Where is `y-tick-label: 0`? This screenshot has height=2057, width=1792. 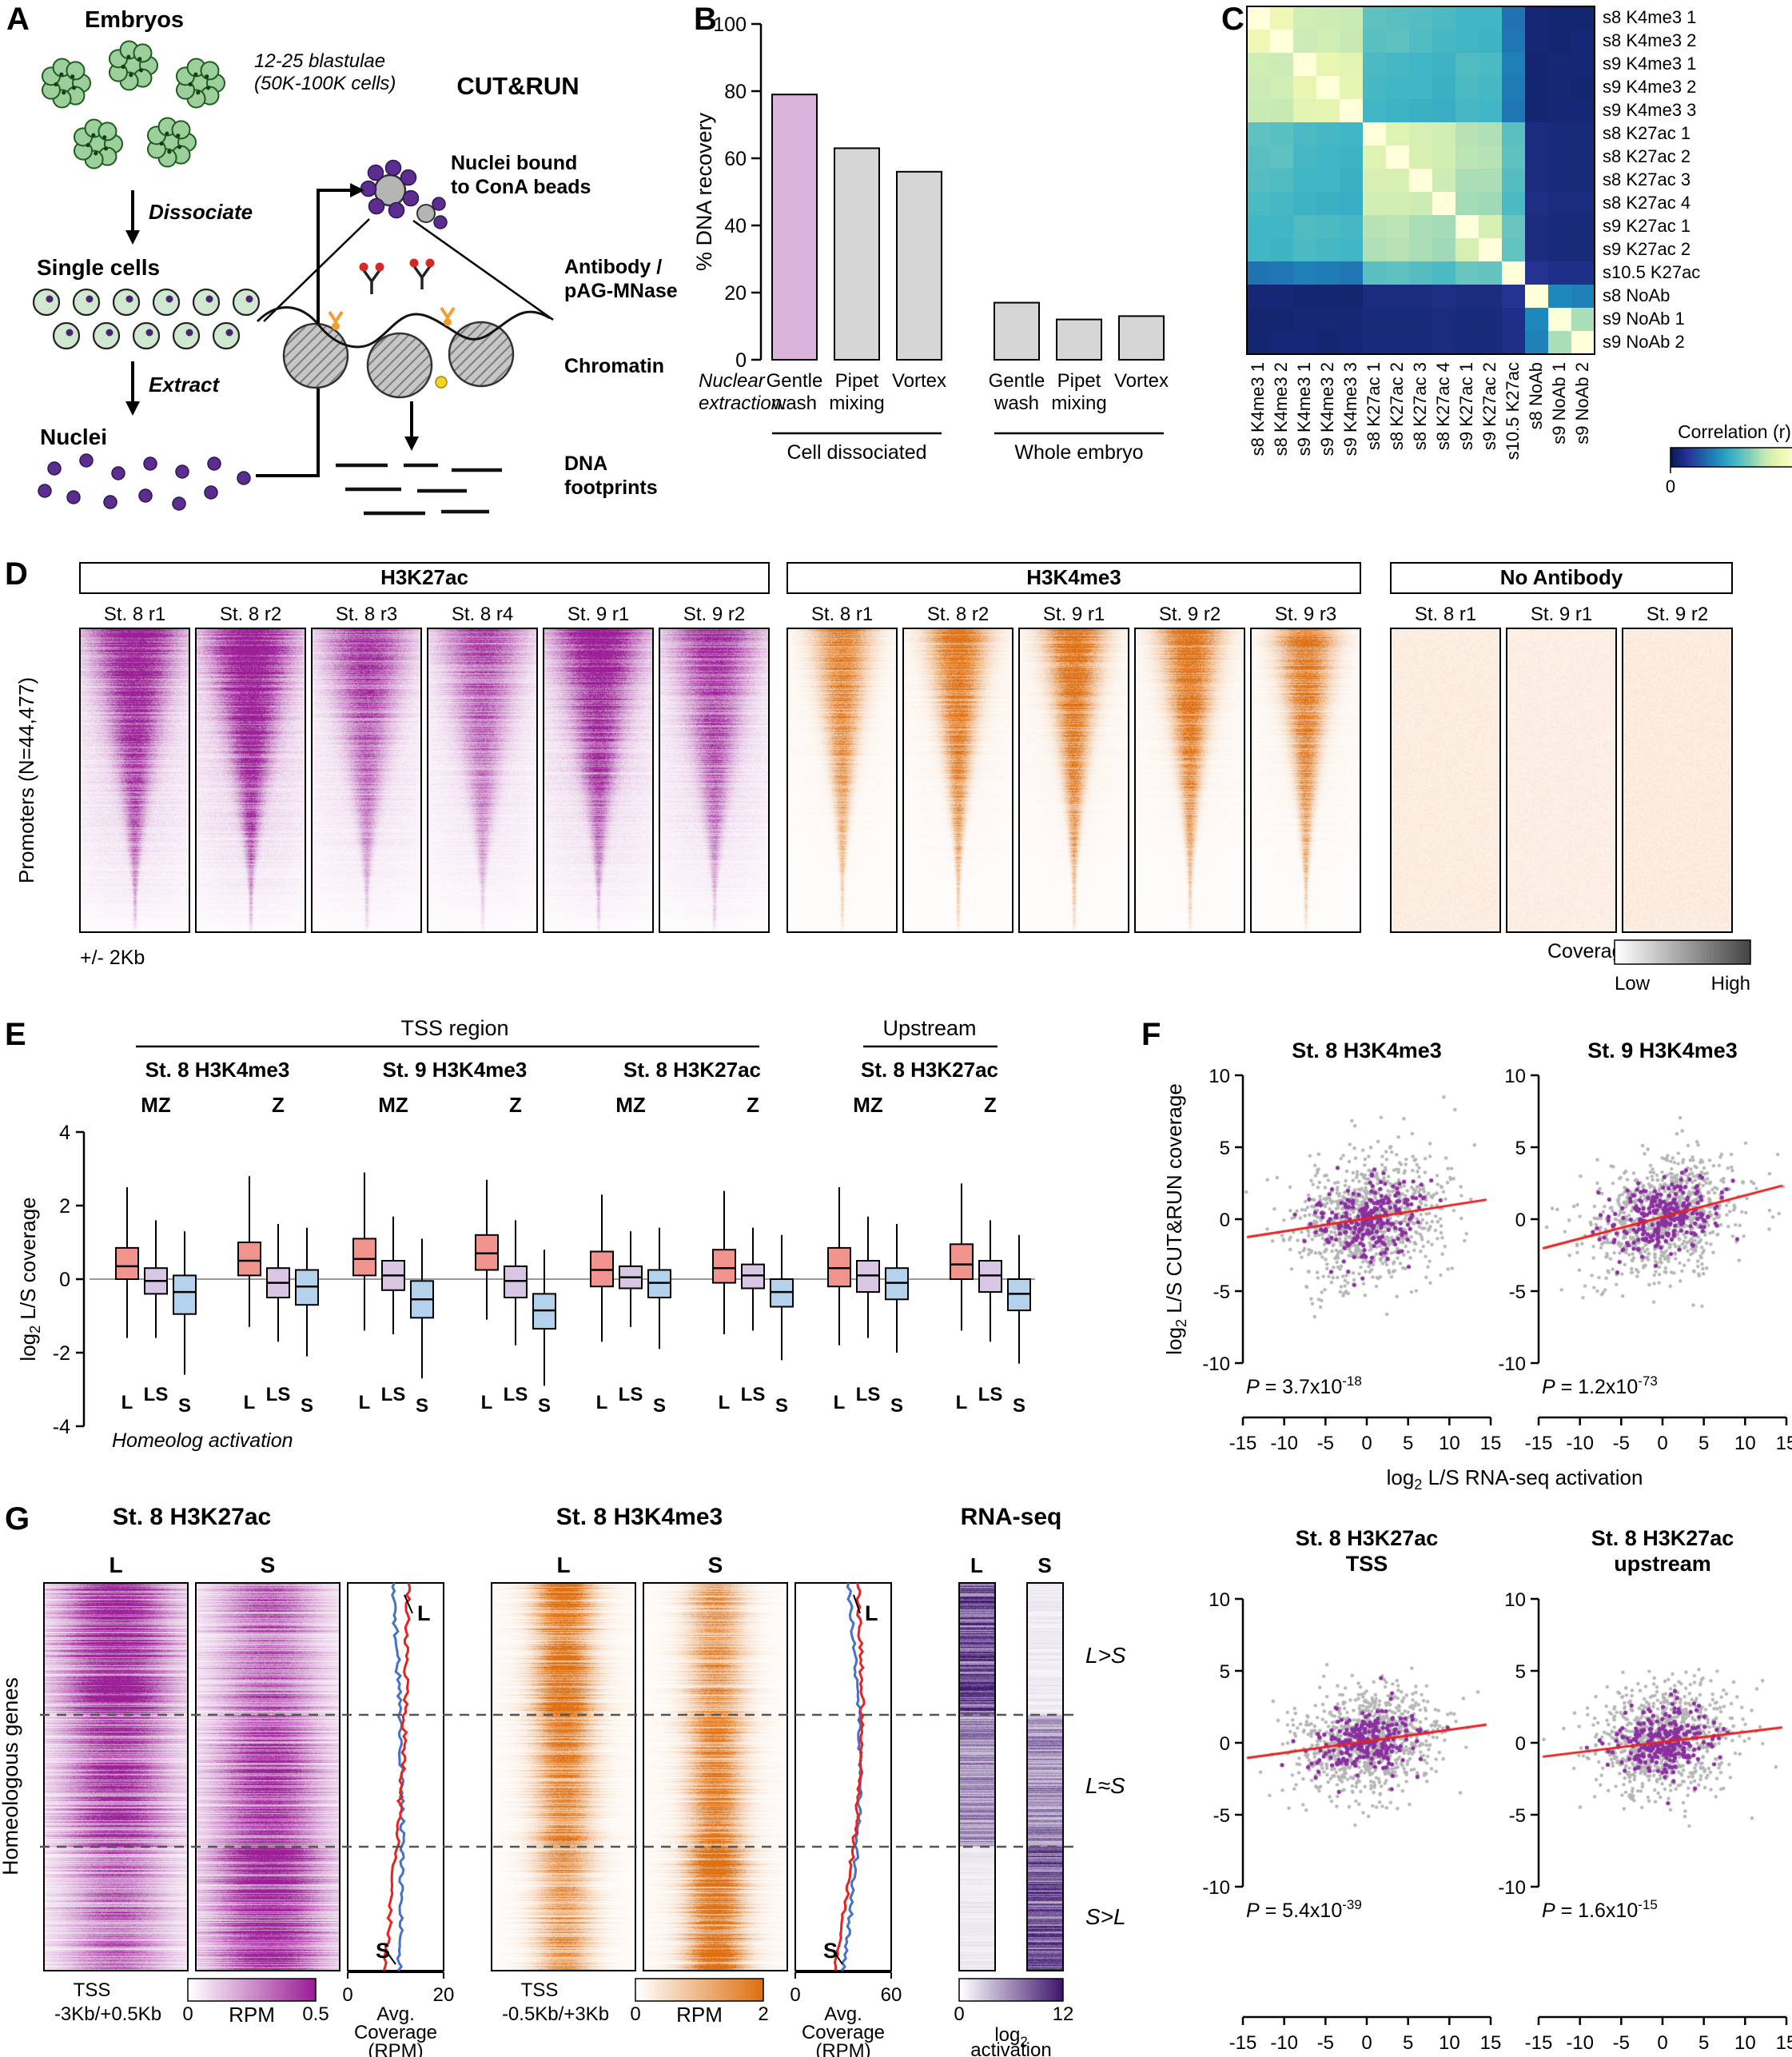 y-tick-label: 0 is located at coordinates (1520, 1744).